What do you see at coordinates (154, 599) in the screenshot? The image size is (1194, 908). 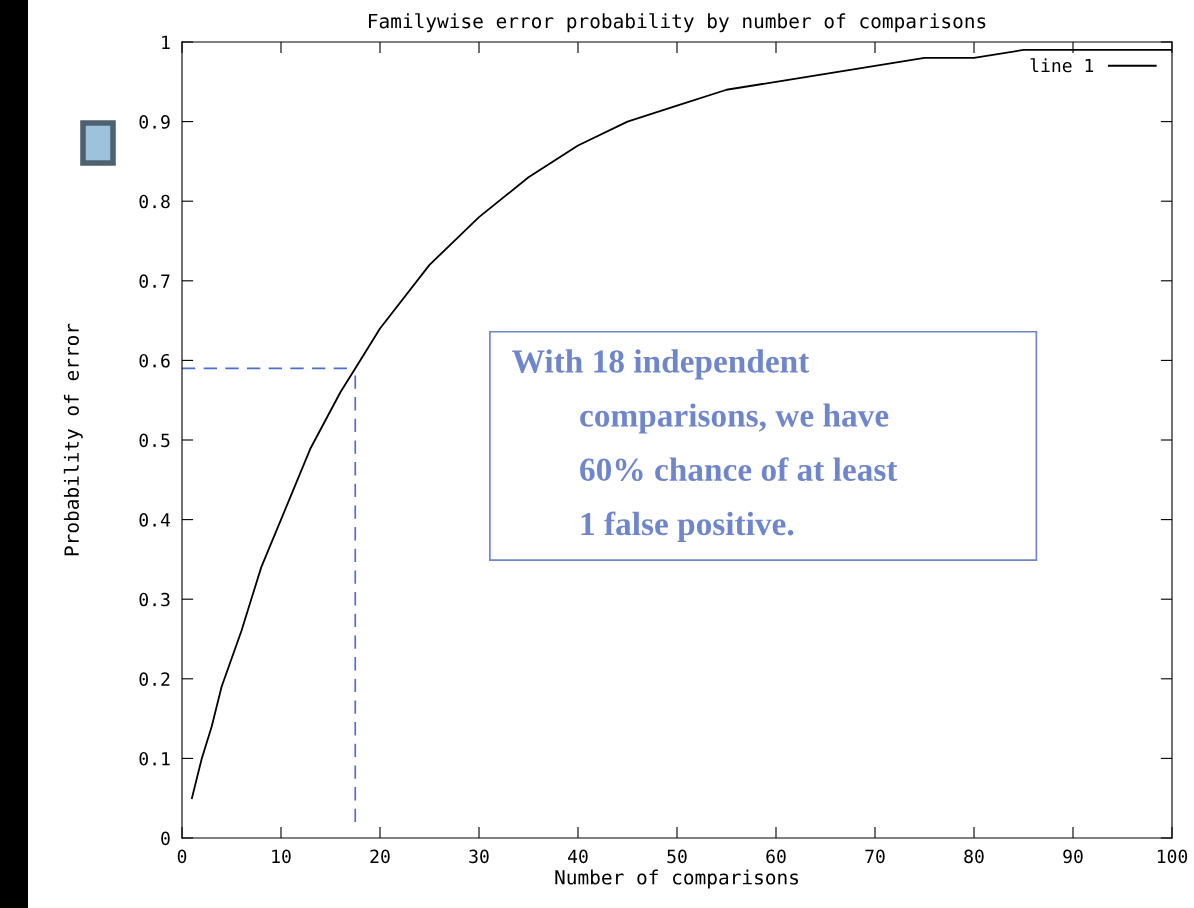 I see `y-tick-label: 0.3` at bounding box center [154, 599].